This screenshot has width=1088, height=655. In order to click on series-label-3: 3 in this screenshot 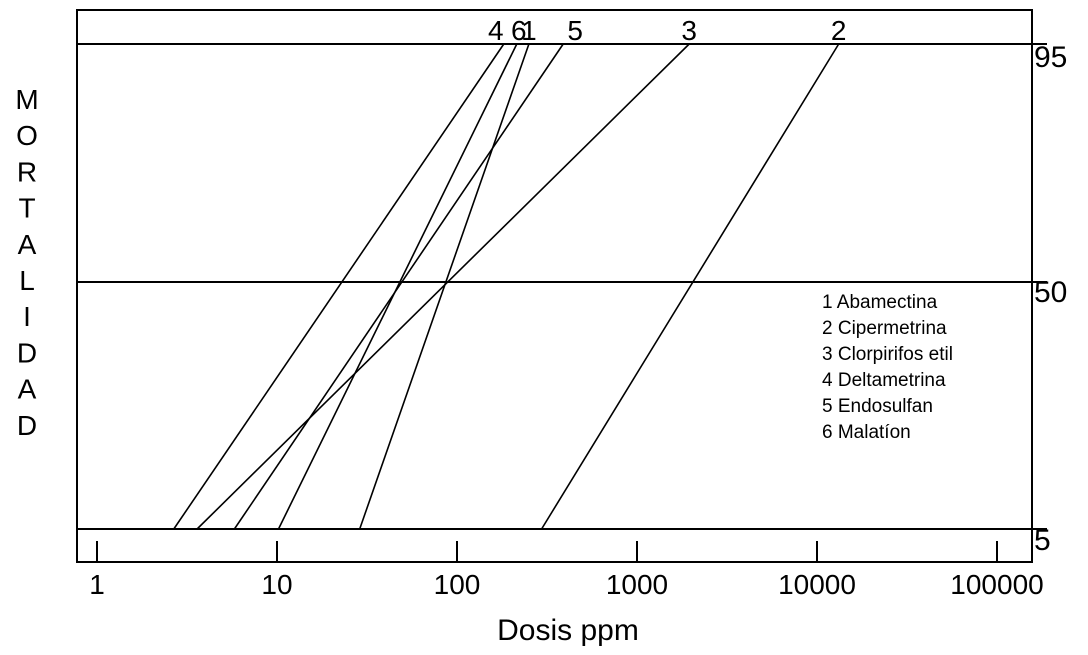, I will do `click(689, 30)`.